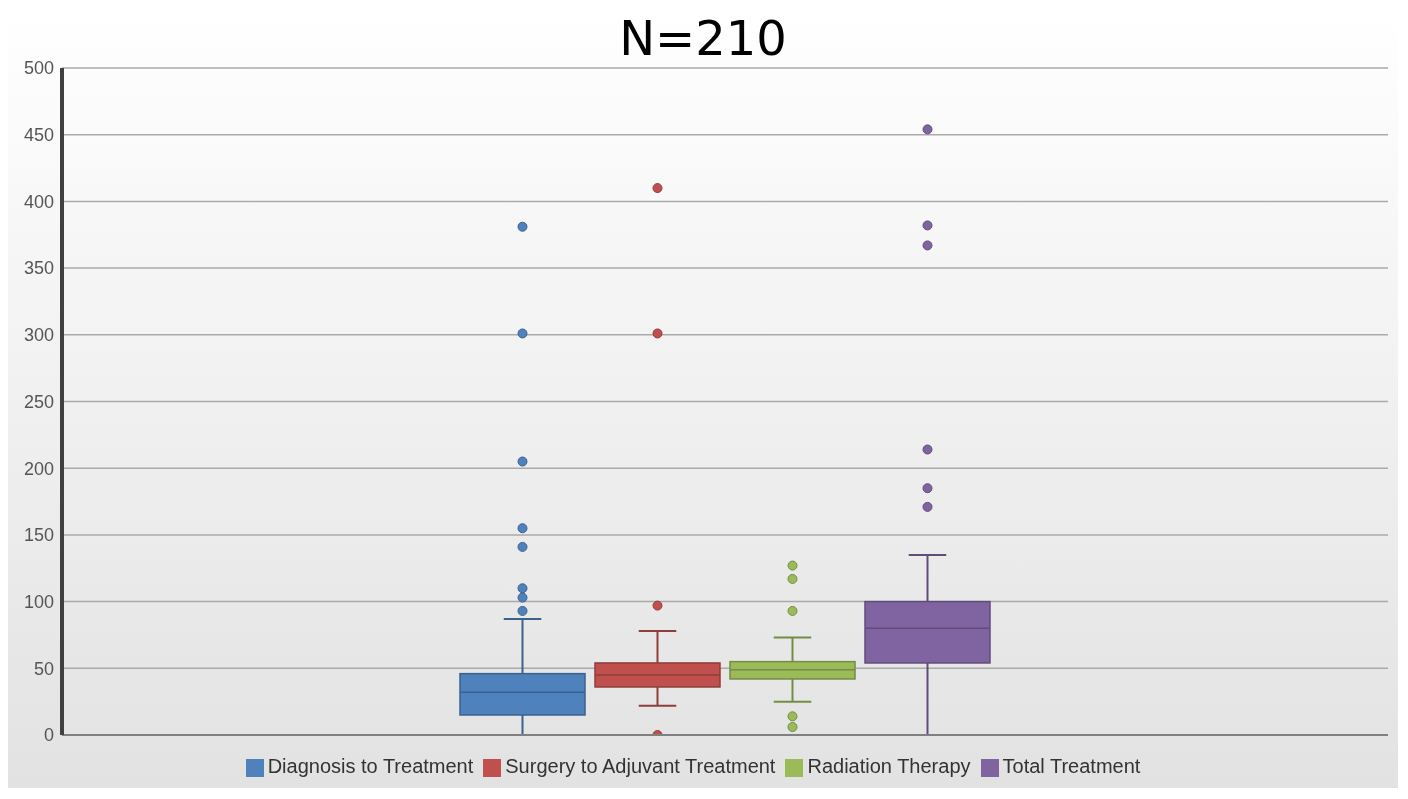 The height and width of the screenshot is (799, 1408). What do you see at coordinates (38, 468) in the screenshot?
I see `y-tick-label: 200` at bounding box center [38, 468].